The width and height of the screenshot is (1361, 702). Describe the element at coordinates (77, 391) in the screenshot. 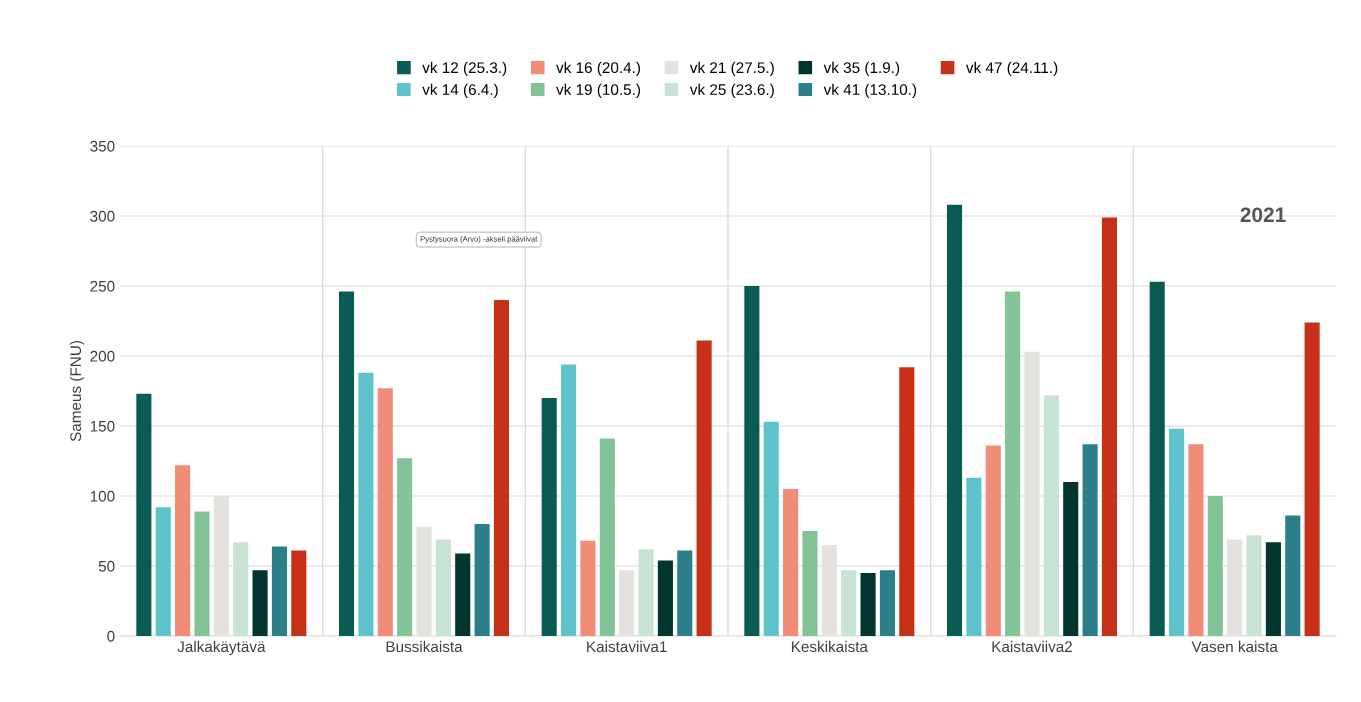

I see `y-axis-title: Sameus (FNU)` at that location.